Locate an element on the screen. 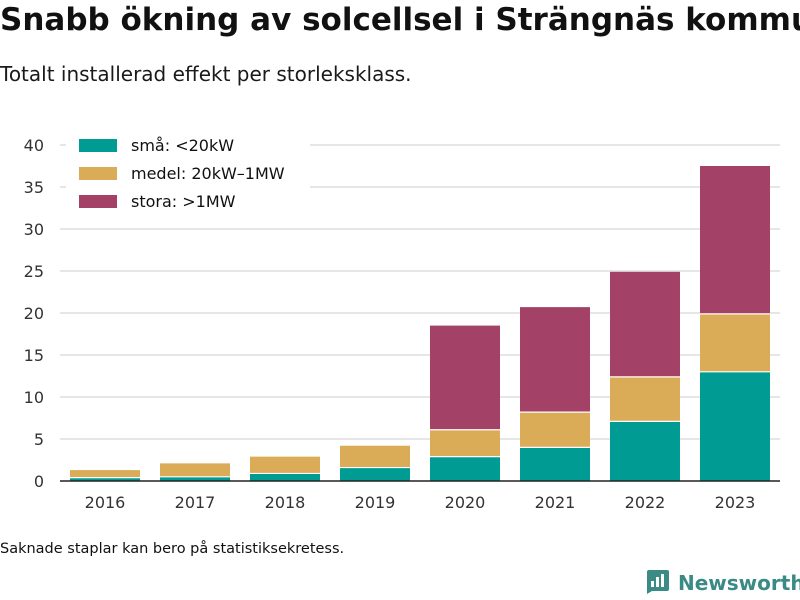 This screenshot has width=800, height=600. y-tick-label: 35 is located at coordinates (34, 187).